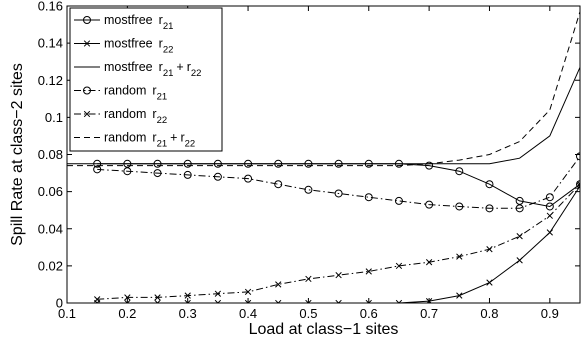  Describe the element at coordinates (50, 265) in the screenshot. I see `y-tick-label: 0.02` at that location.